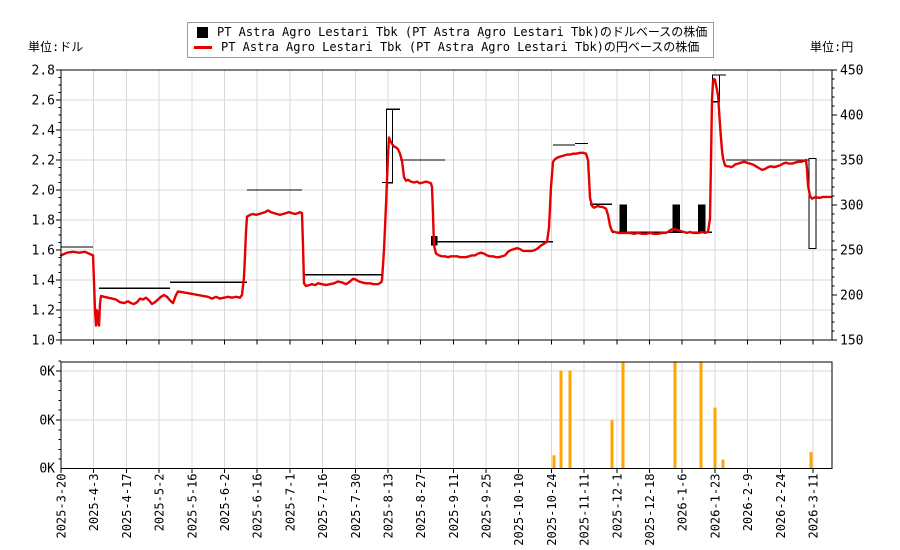  What do you see at coordinates (43, 341) in the screenshot?
I see `y-axis-label-left: 1.0` at bounding box center [43, 341].